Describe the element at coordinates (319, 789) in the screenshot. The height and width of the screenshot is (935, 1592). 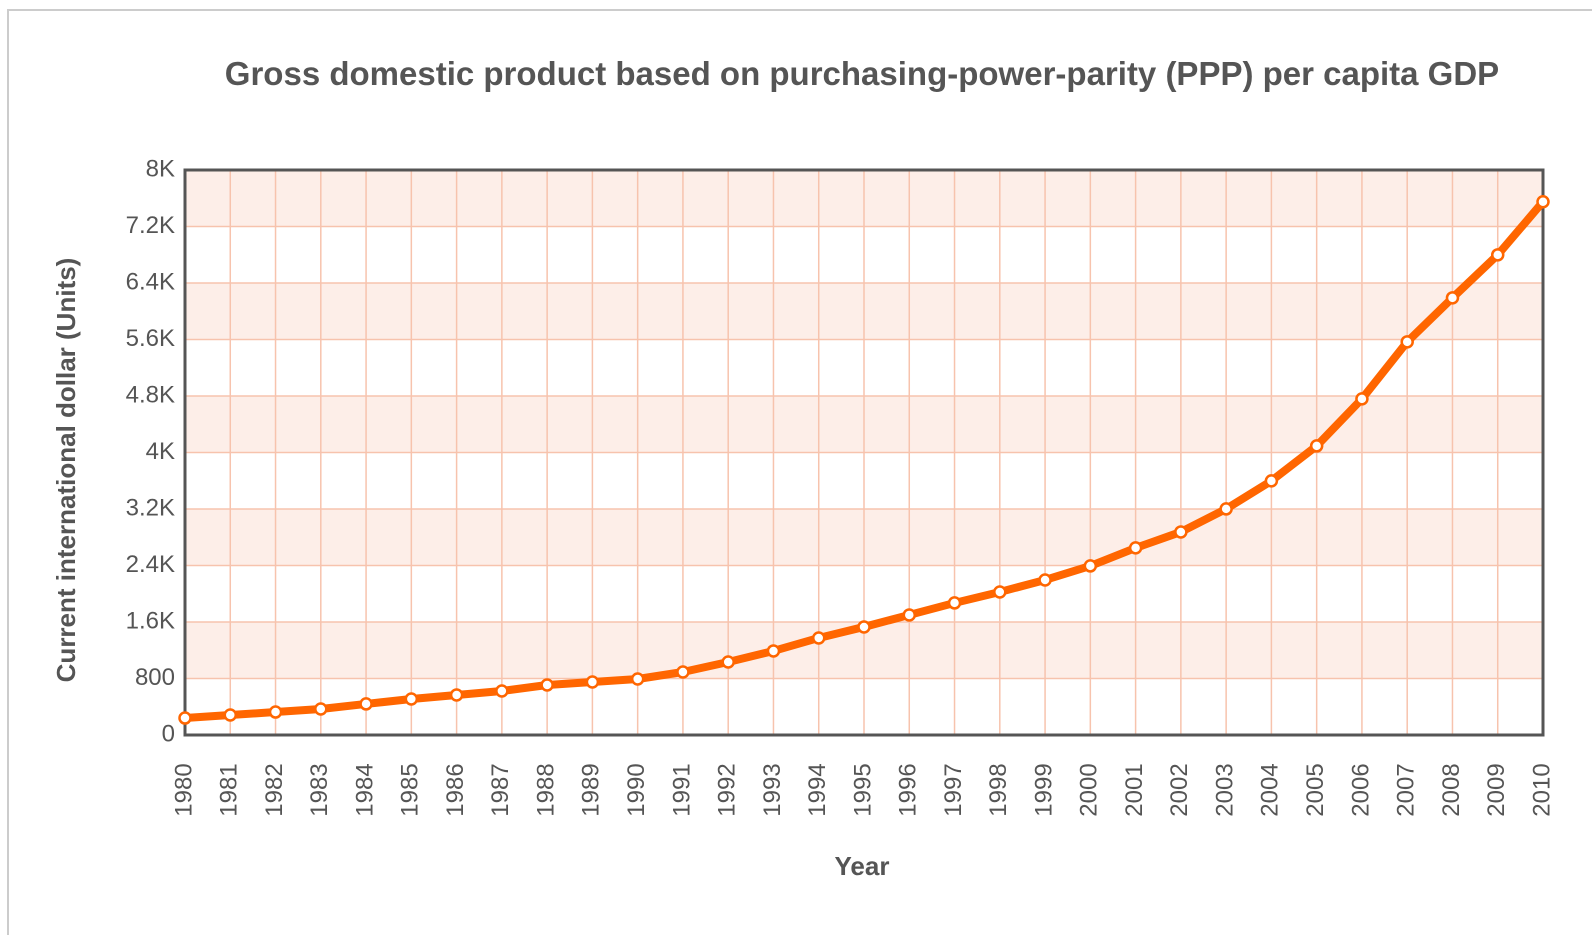
I see `x-tick-label: 1983` at that location.